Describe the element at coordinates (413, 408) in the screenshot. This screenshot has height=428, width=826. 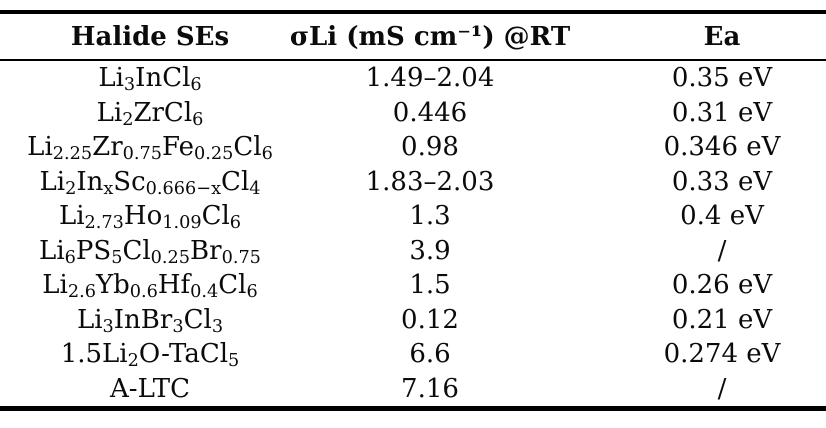
I see `bottom-rule` at that location.